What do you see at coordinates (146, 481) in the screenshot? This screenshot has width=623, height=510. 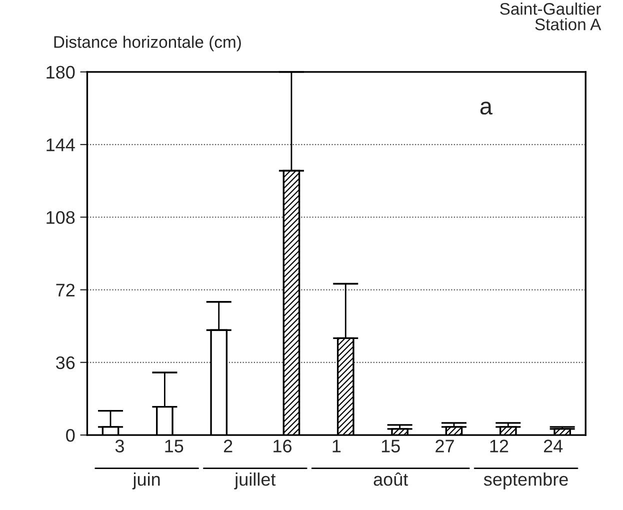 I see `text: juin` at bounding box center [146, 481].